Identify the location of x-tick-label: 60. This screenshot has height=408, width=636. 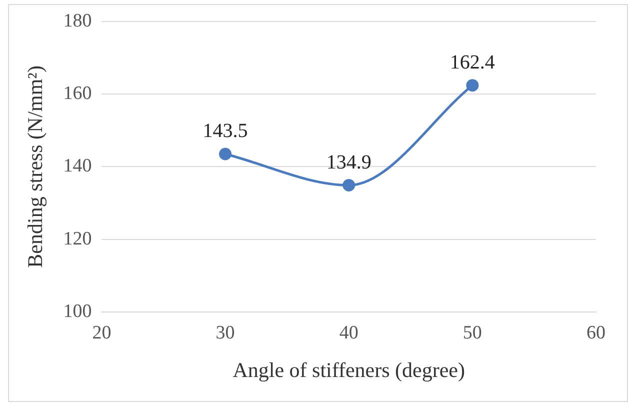
(596, 333).